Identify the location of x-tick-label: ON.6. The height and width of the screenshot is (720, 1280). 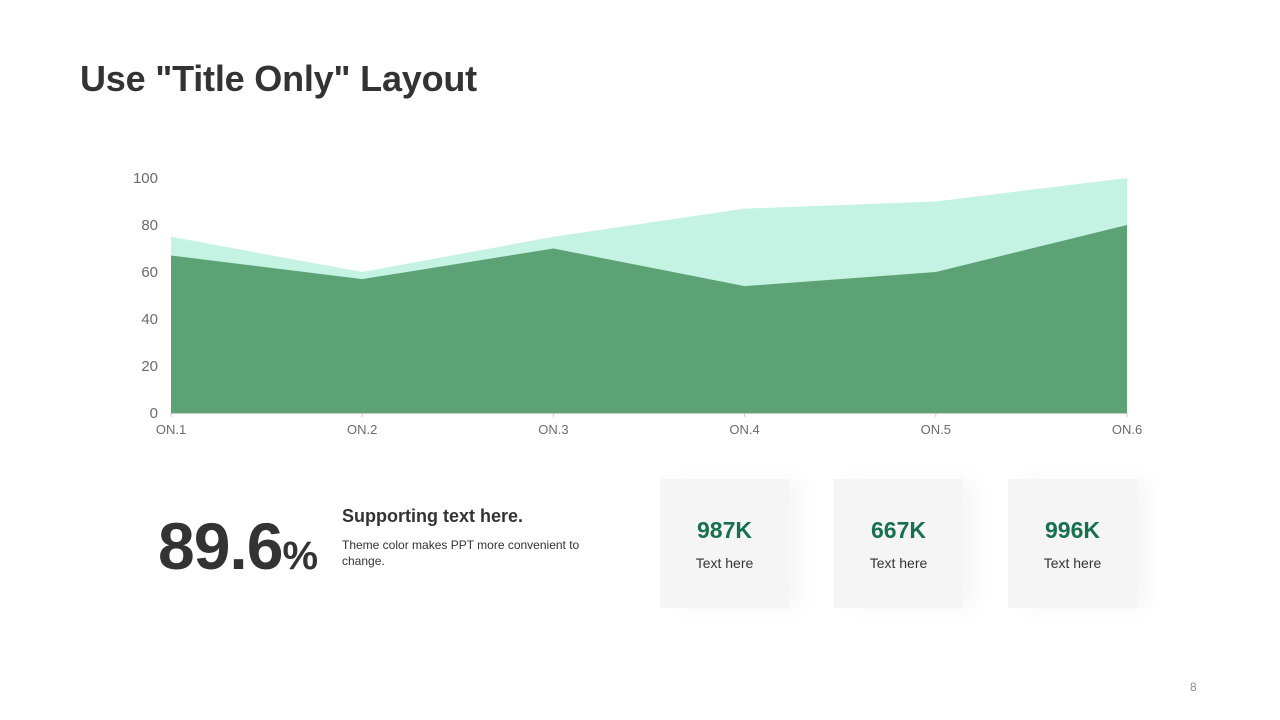
(1127, 429).